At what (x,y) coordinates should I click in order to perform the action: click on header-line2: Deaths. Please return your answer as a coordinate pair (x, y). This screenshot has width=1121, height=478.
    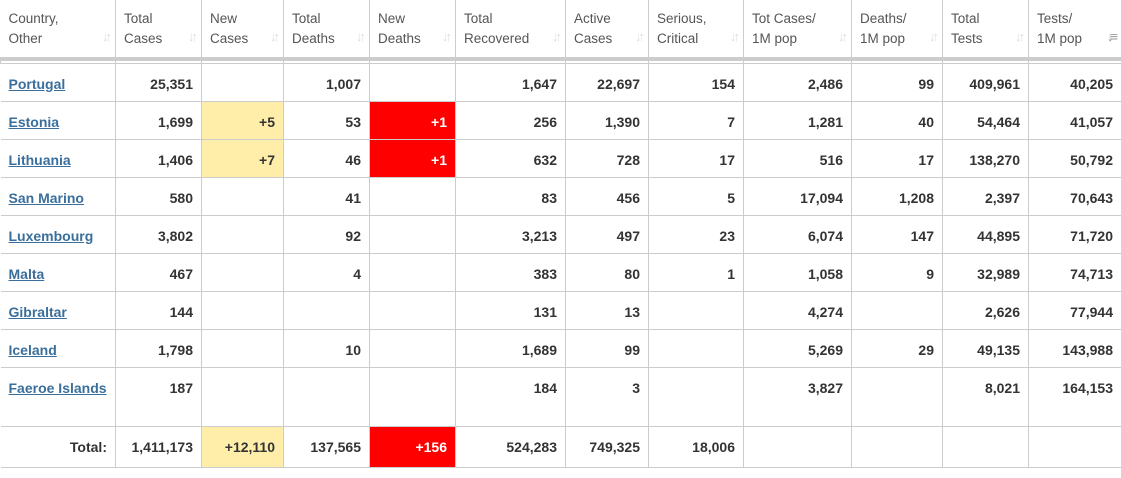
    Looking at the image, I should click on (313, 38).